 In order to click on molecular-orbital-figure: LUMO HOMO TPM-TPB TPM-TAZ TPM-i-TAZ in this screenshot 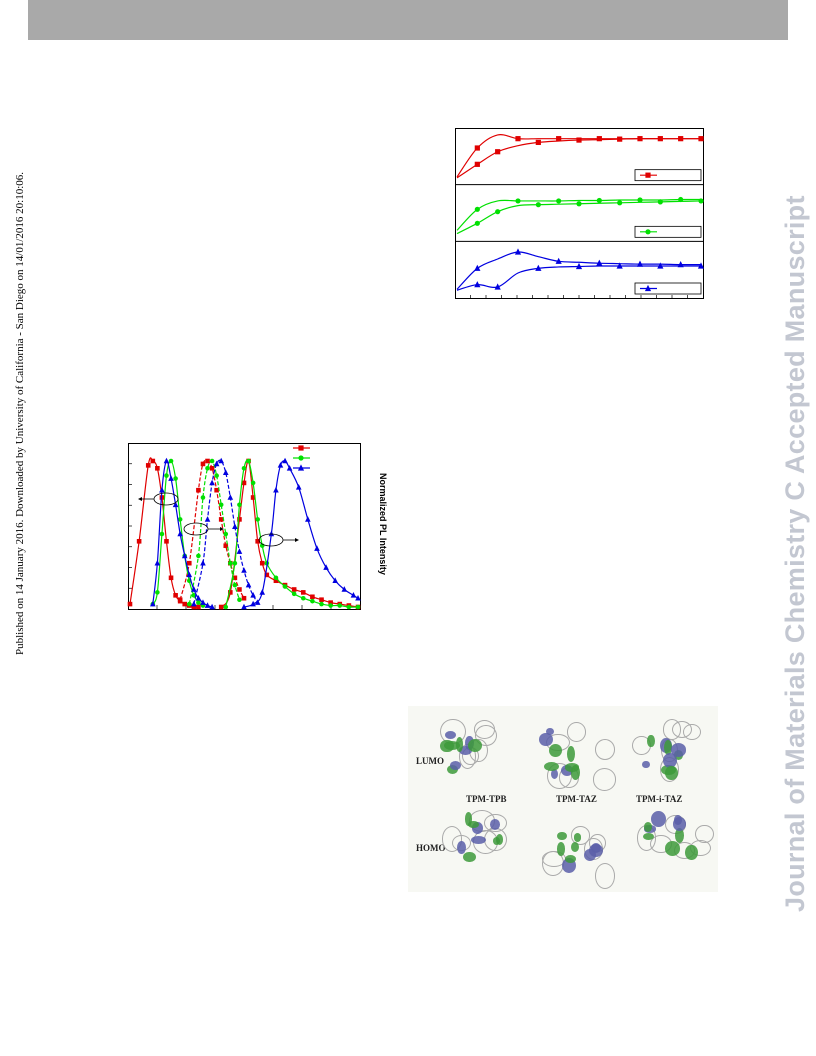, I will do `click(563, 799)`.